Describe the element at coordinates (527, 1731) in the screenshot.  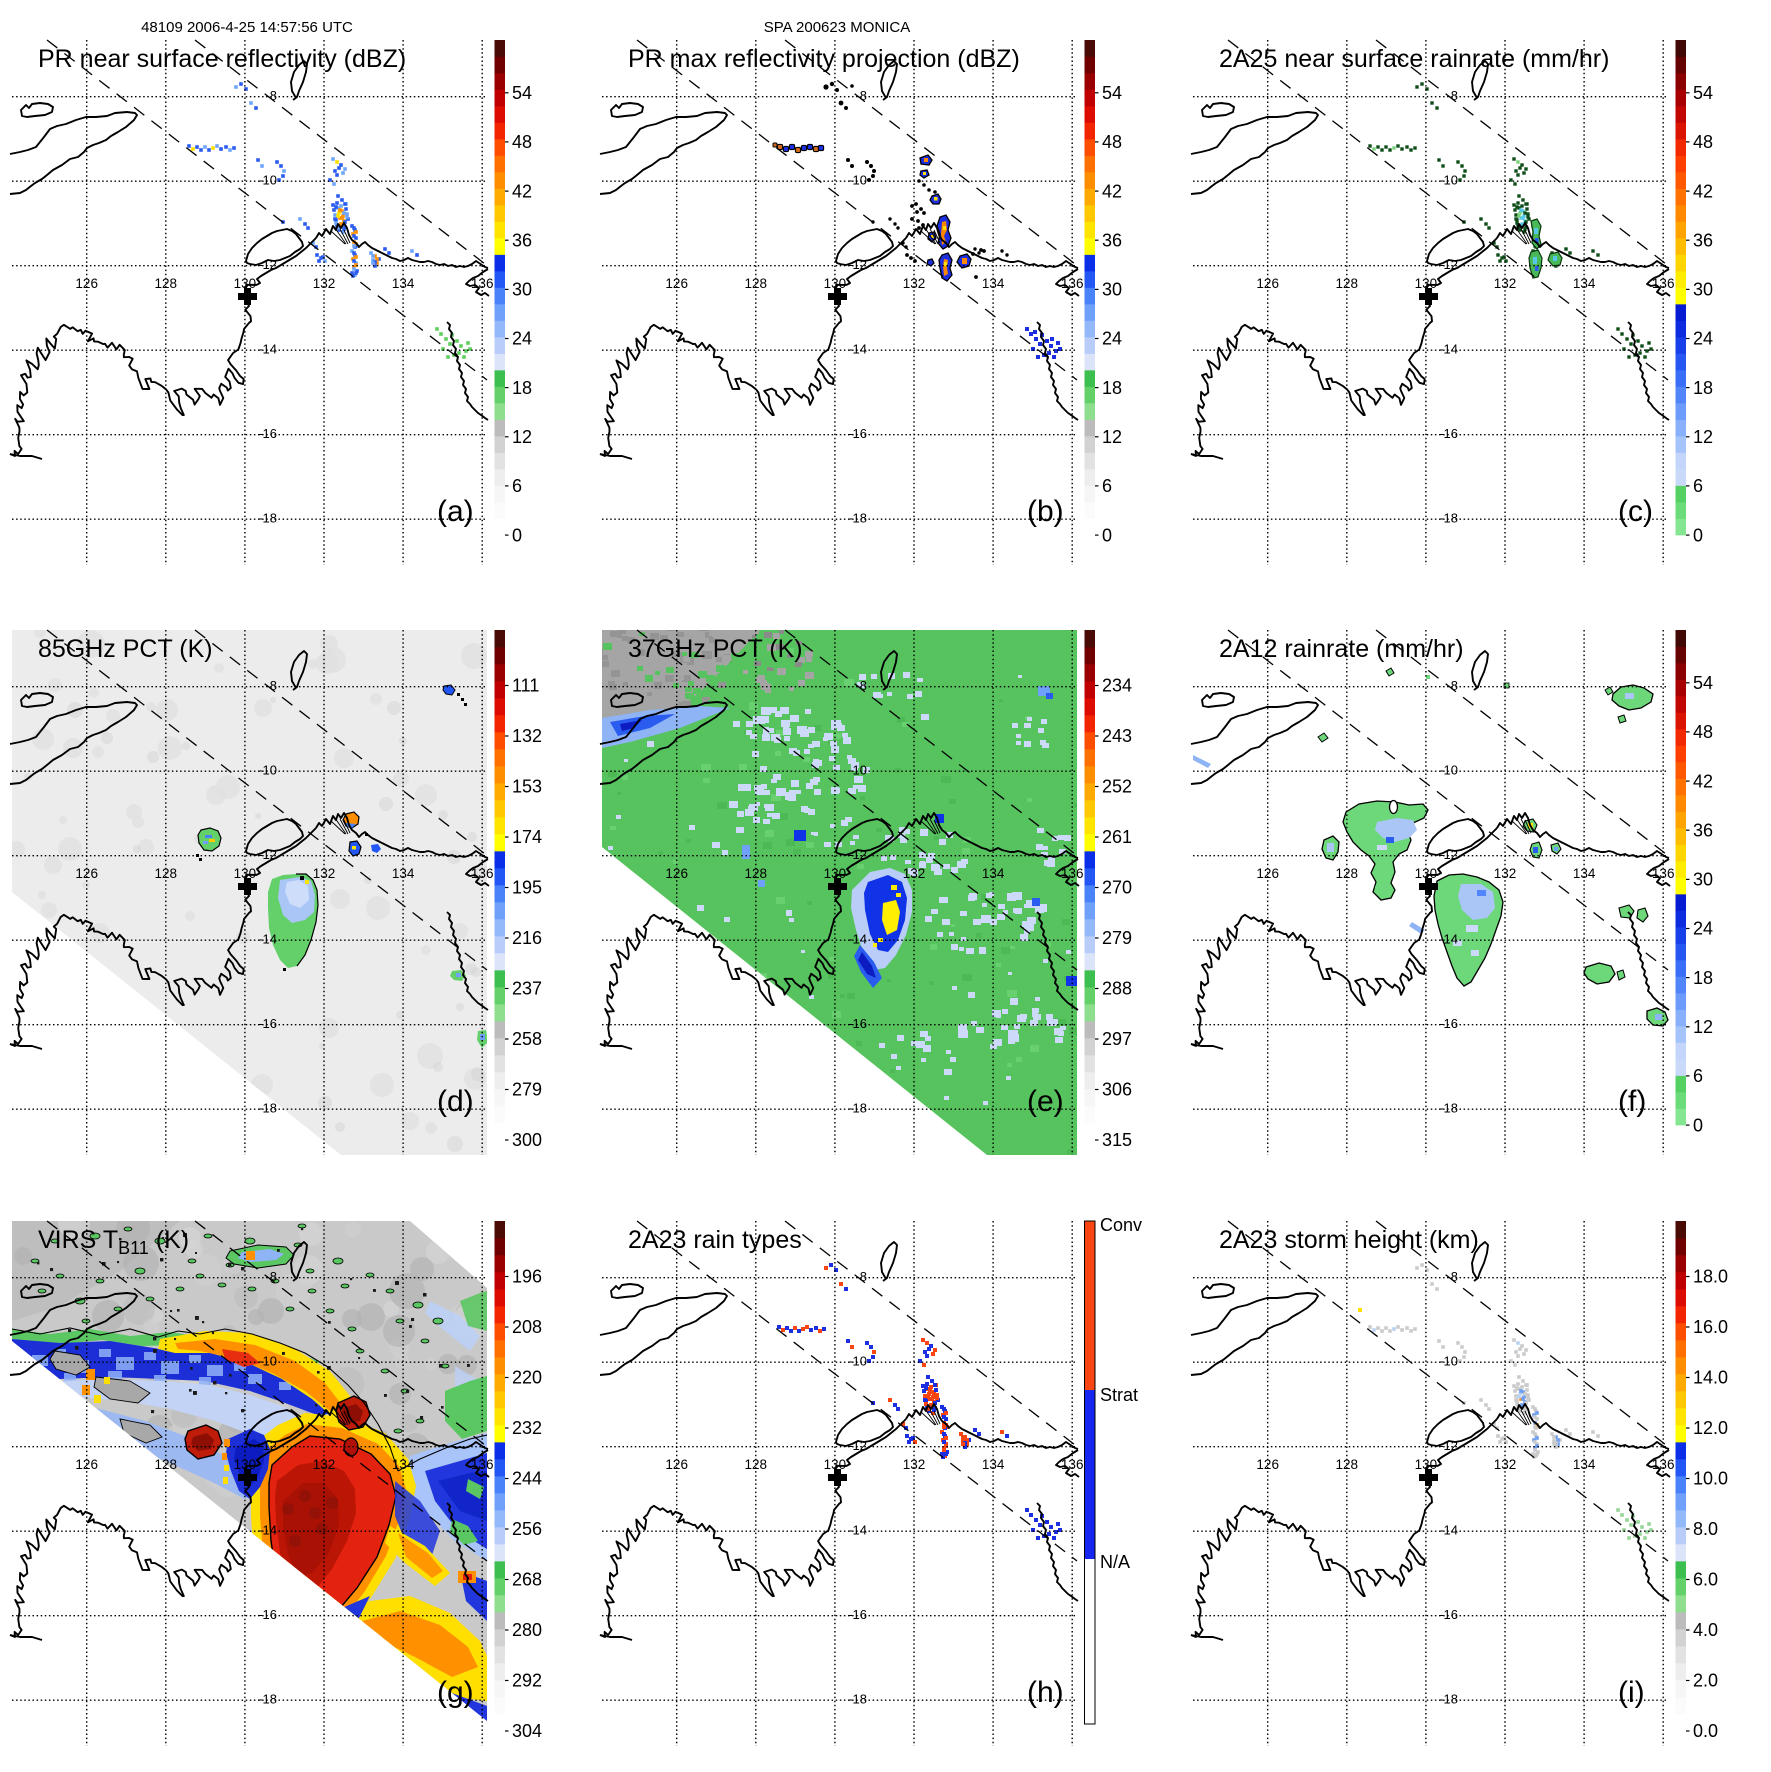
I see `svg-text: 304` at that location.